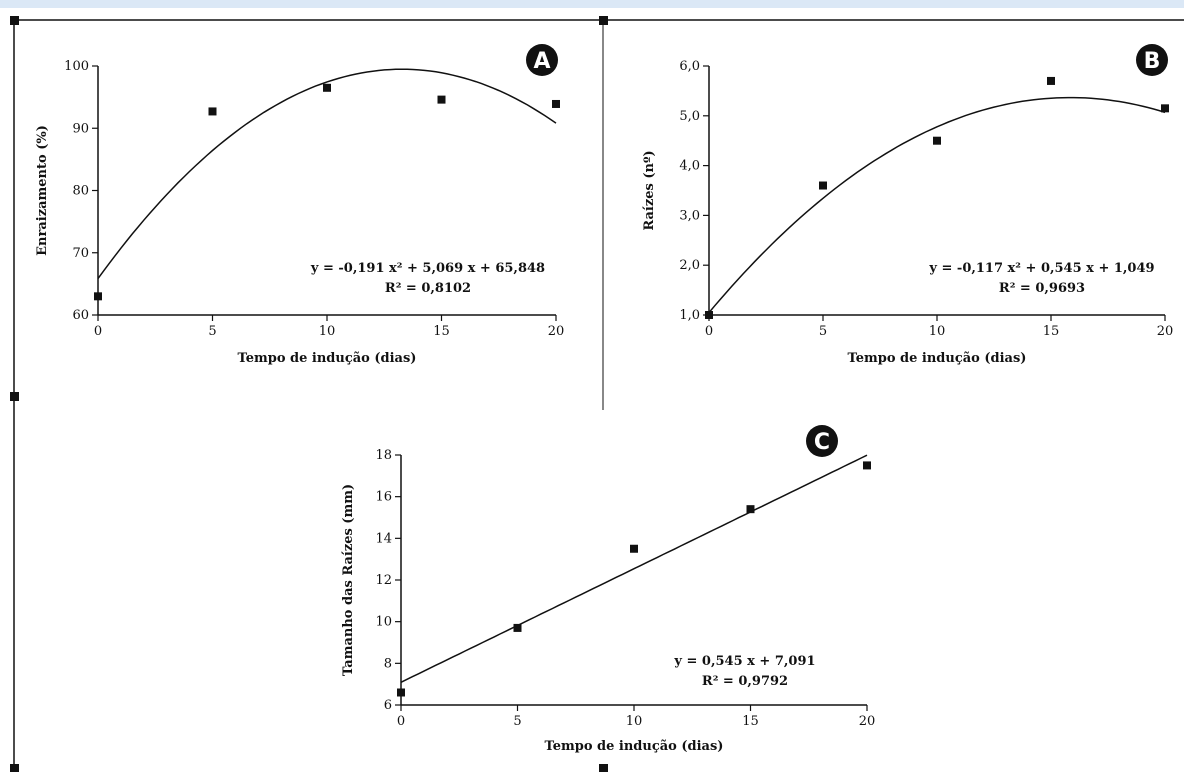 This screenshot has height=776, width=1184. Describe the element at coordinates (80, 253) in the screenshot. I see `y-tick-label: 70` at that location.